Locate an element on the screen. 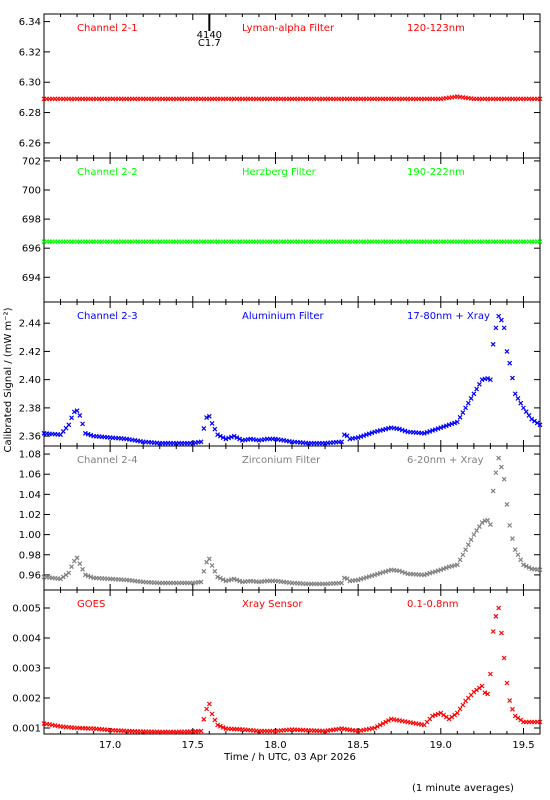  y-tick-label: 2.42 is located at coordinates (30, 352).